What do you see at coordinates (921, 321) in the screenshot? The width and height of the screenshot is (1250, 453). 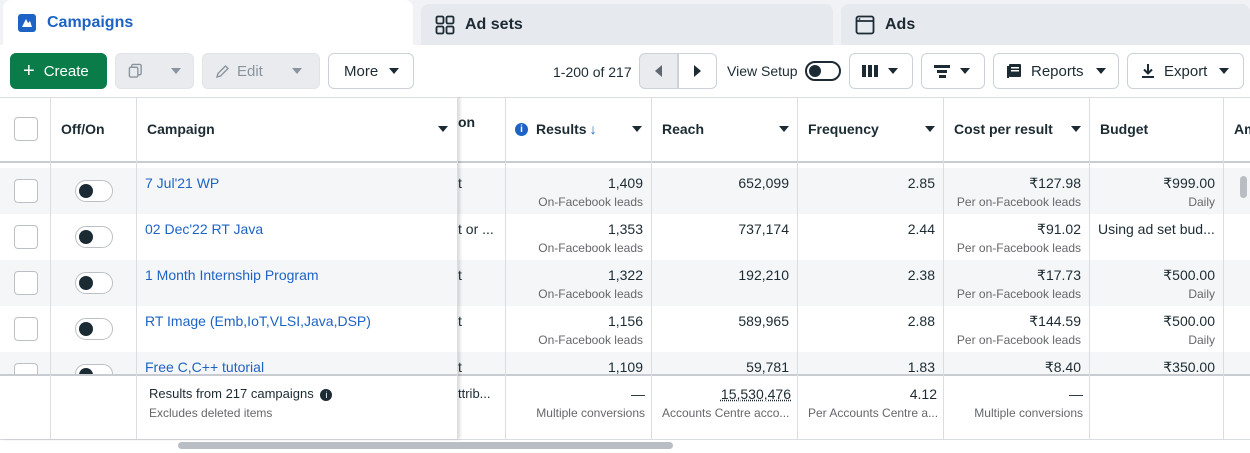 I see `frequency-value: 2.88` at bounding box center [921, 321].